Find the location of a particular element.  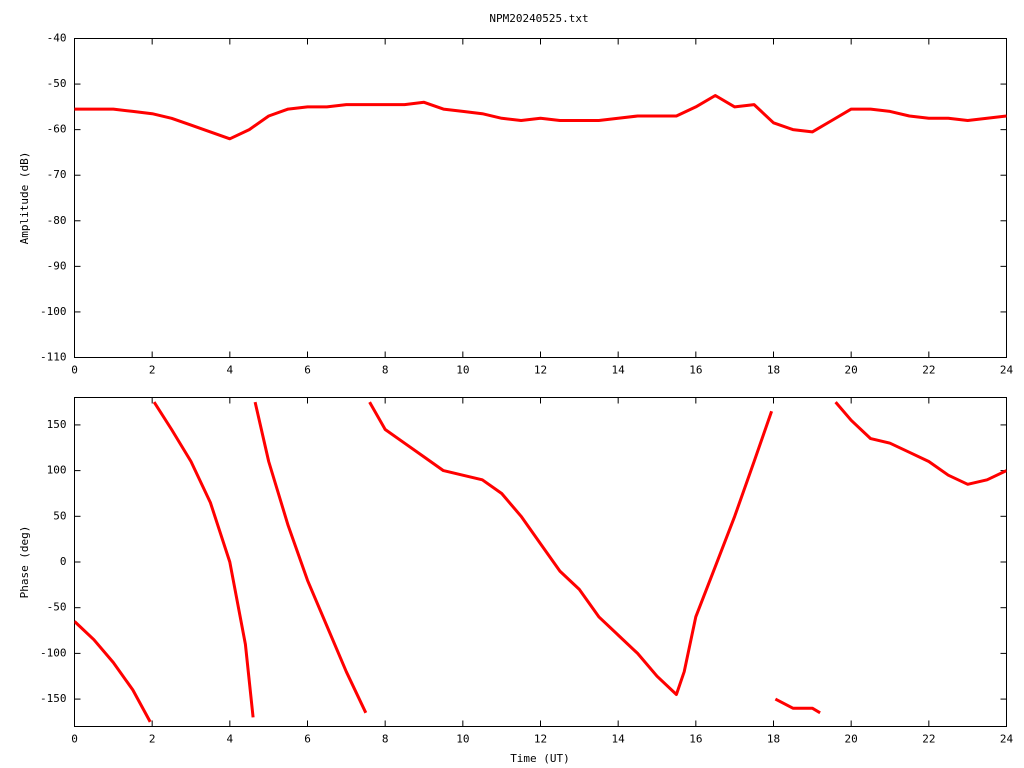

y-tick-label: -80 is located at coordinates (57, 220).